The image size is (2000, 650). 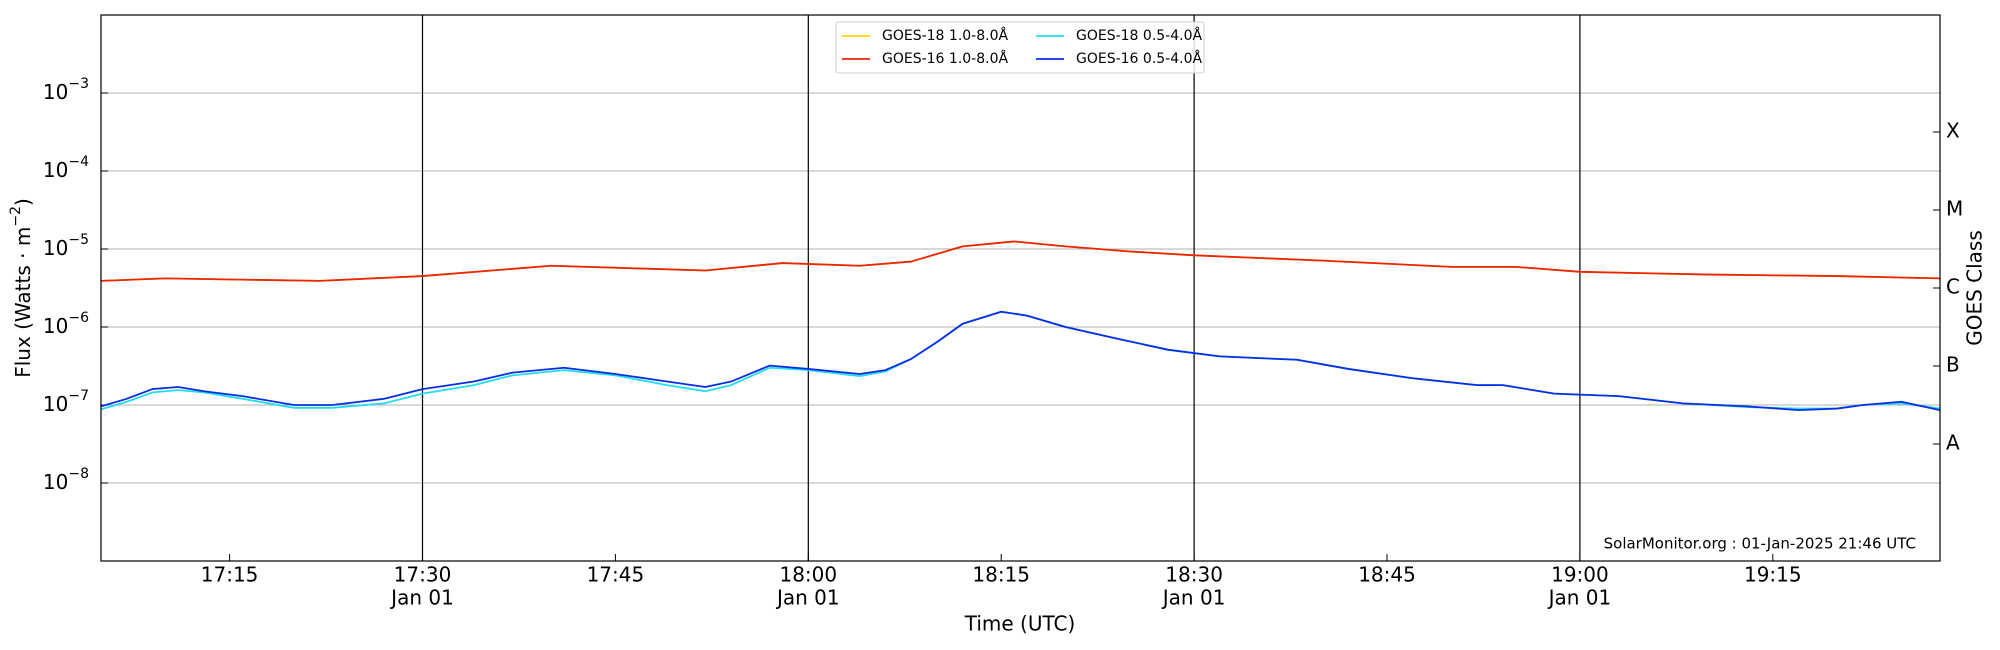 I want to click on y-tick-exponent: −7, so click(x=78, y=396).